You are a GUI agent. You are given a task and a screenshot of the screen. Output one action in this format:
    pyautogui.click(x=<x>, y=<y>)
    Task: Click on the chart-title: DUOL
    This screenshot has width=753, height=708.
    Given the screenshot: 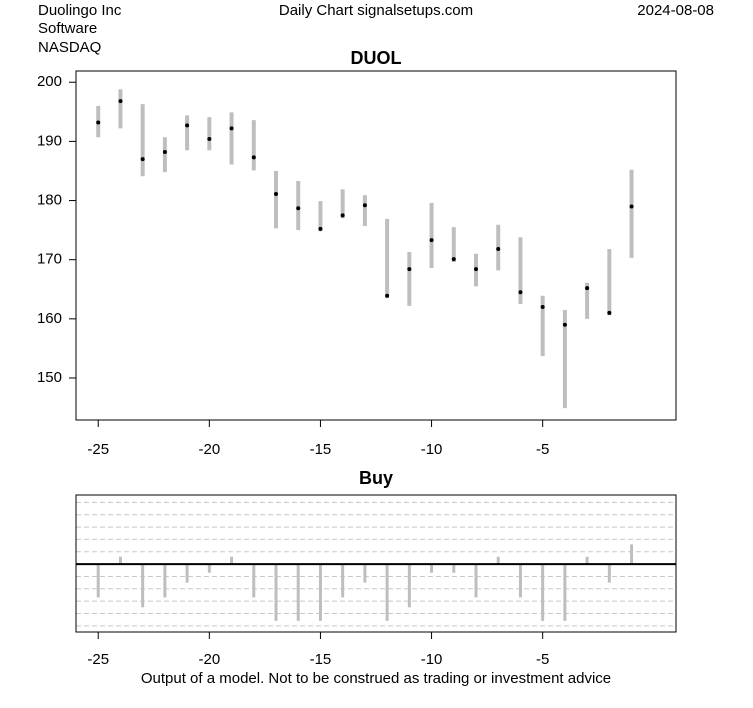 What is the action you would take?
    pyautogui.click(x=376, y=58)
    